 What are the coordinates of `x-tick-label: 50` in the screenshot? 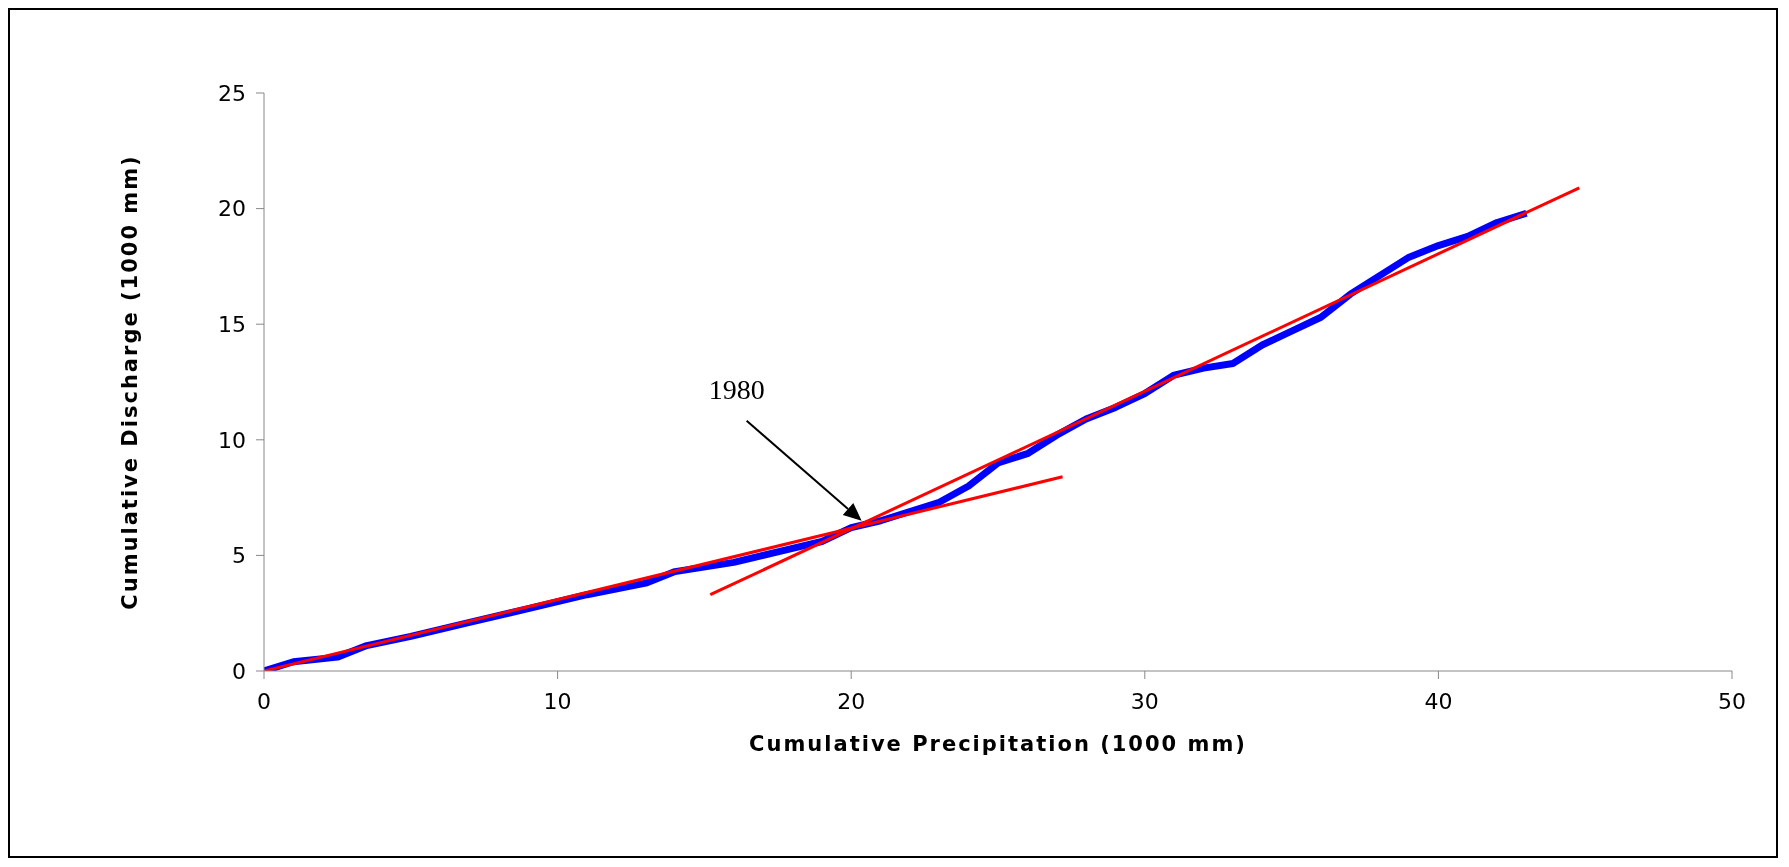 It's located at (1732, 701).